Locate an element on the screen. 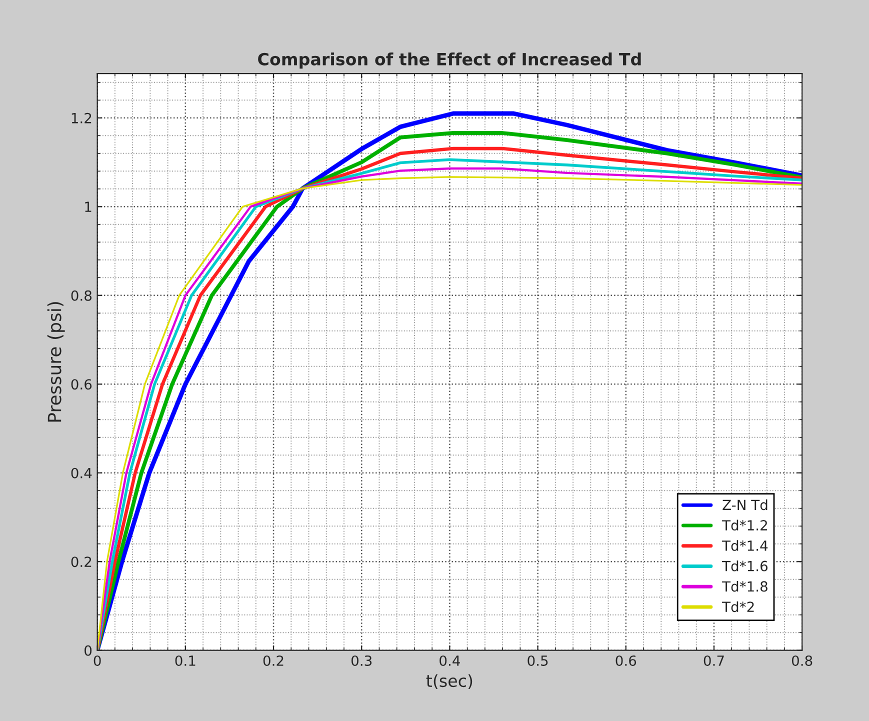 Image resolution: width=869 pixels, height=721 pixels. y-tick-label: 0.8 is located at coordinates (81, 295).